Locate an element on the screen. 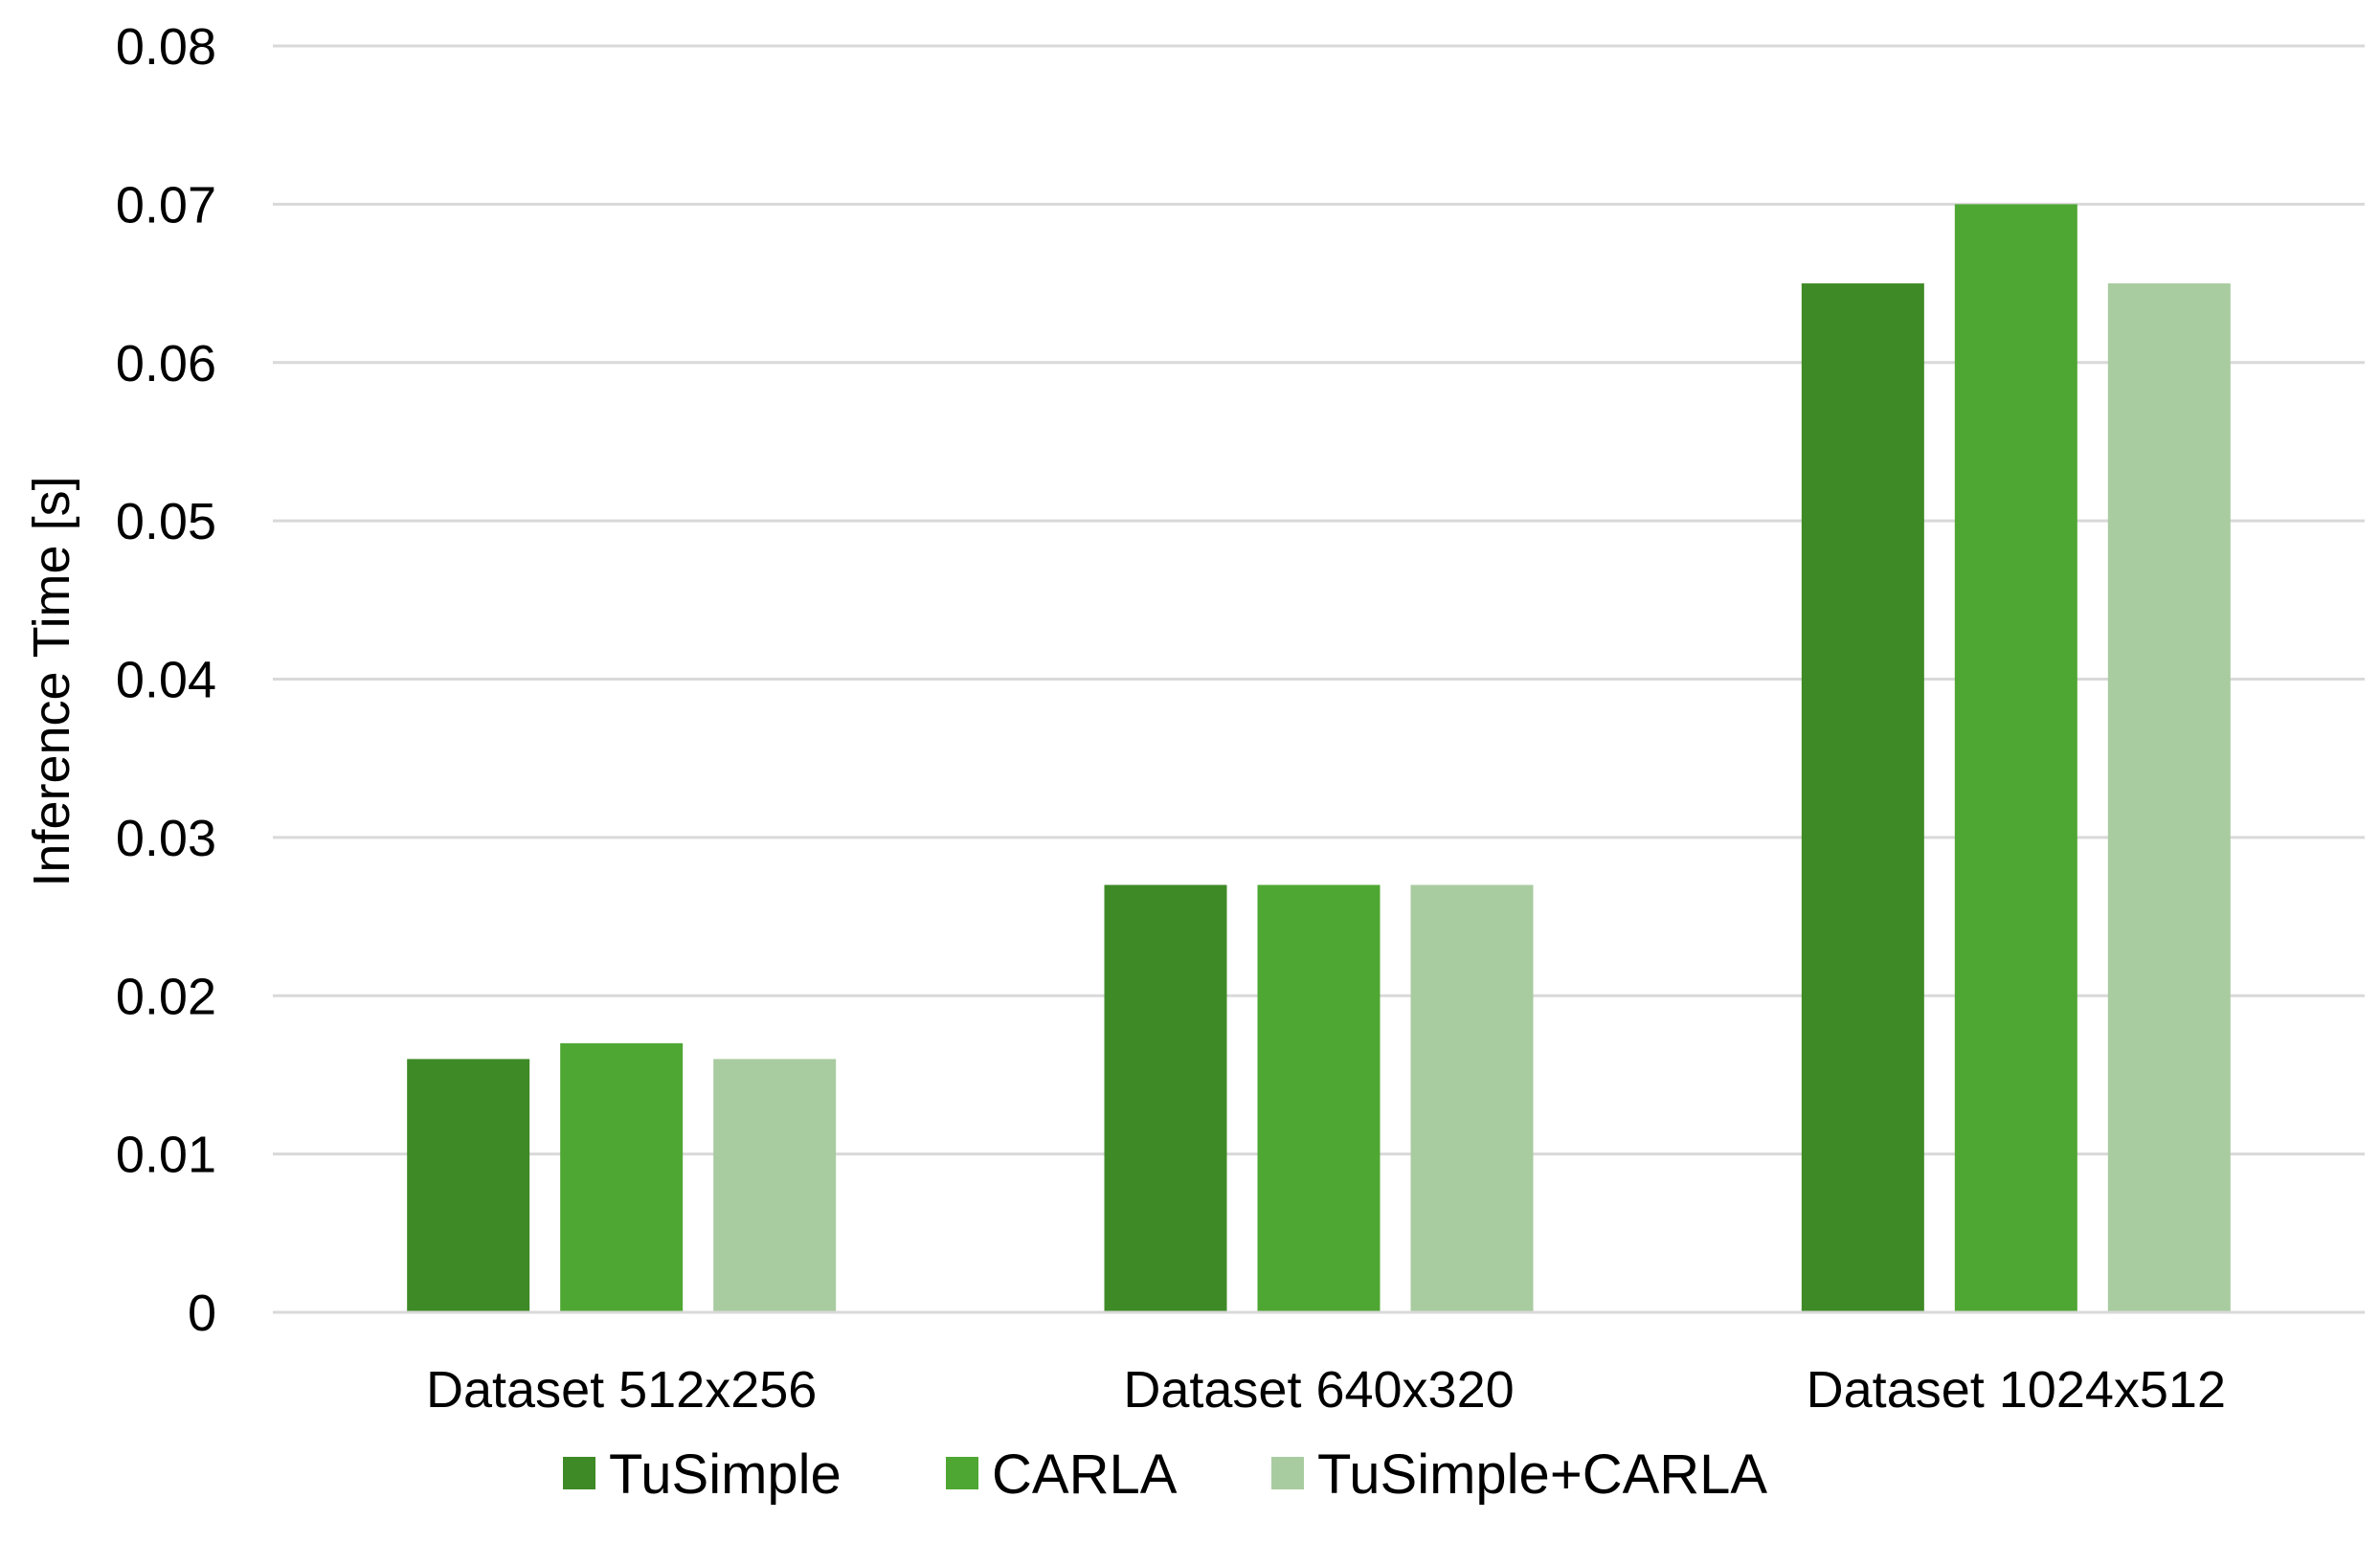  y-tick-label: 0.08 is located at coordinates (166, 47).